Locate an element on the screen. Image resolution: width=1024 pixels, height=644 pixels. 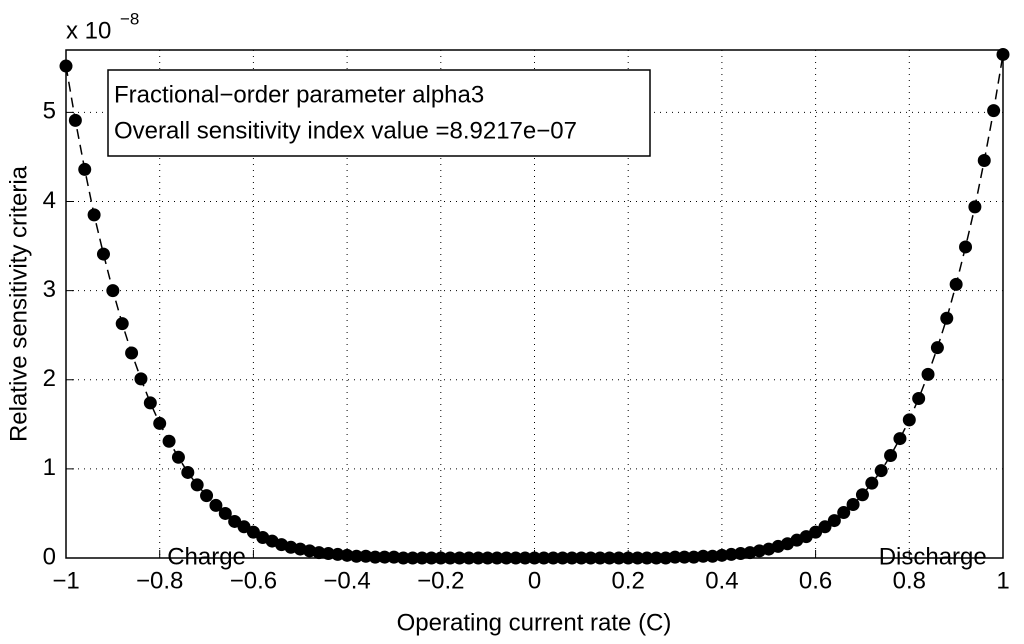
y-multiplier: x 10 is located at coordinates (88, 30).